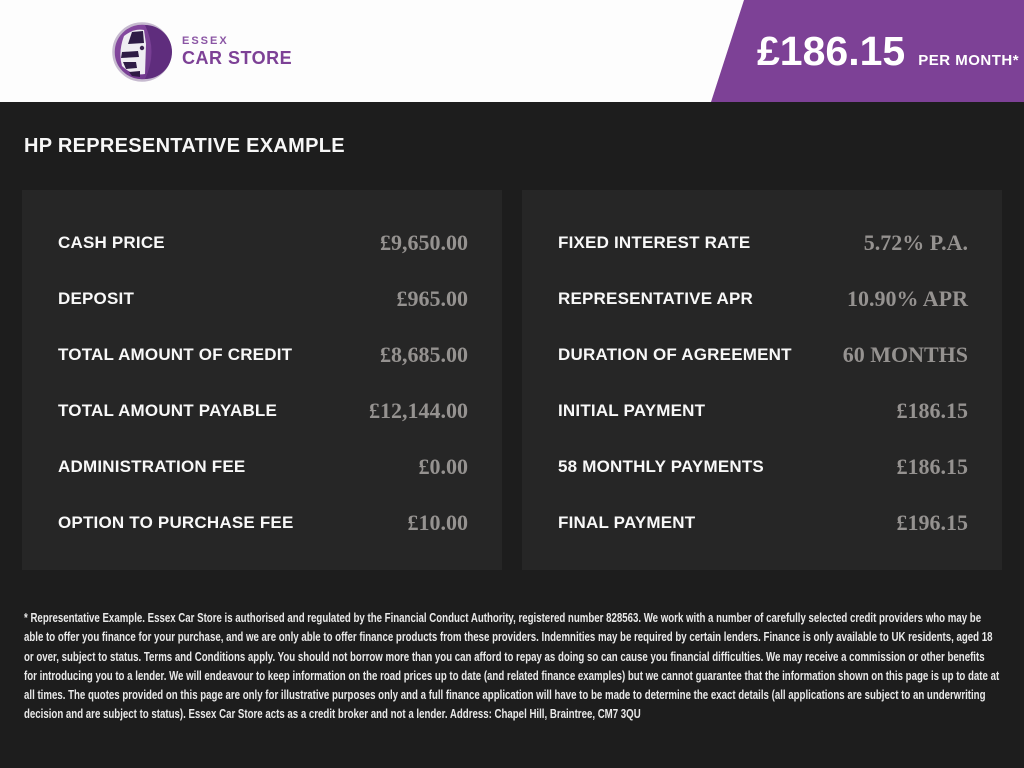 This screenshot has height=768, width=1024. I want to click on row-value: 60 MONTHS, so click(905, 354).